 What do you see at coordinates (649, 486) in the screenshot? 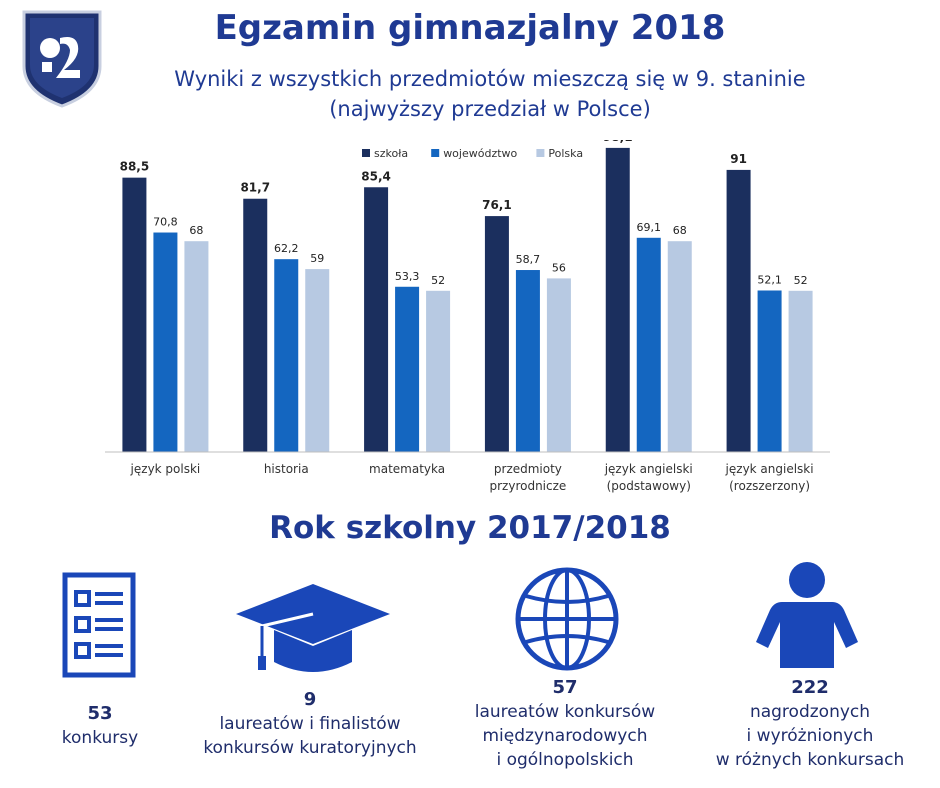
I see `category-label-4: (podstawowy)` at bounding box center [649, 486].